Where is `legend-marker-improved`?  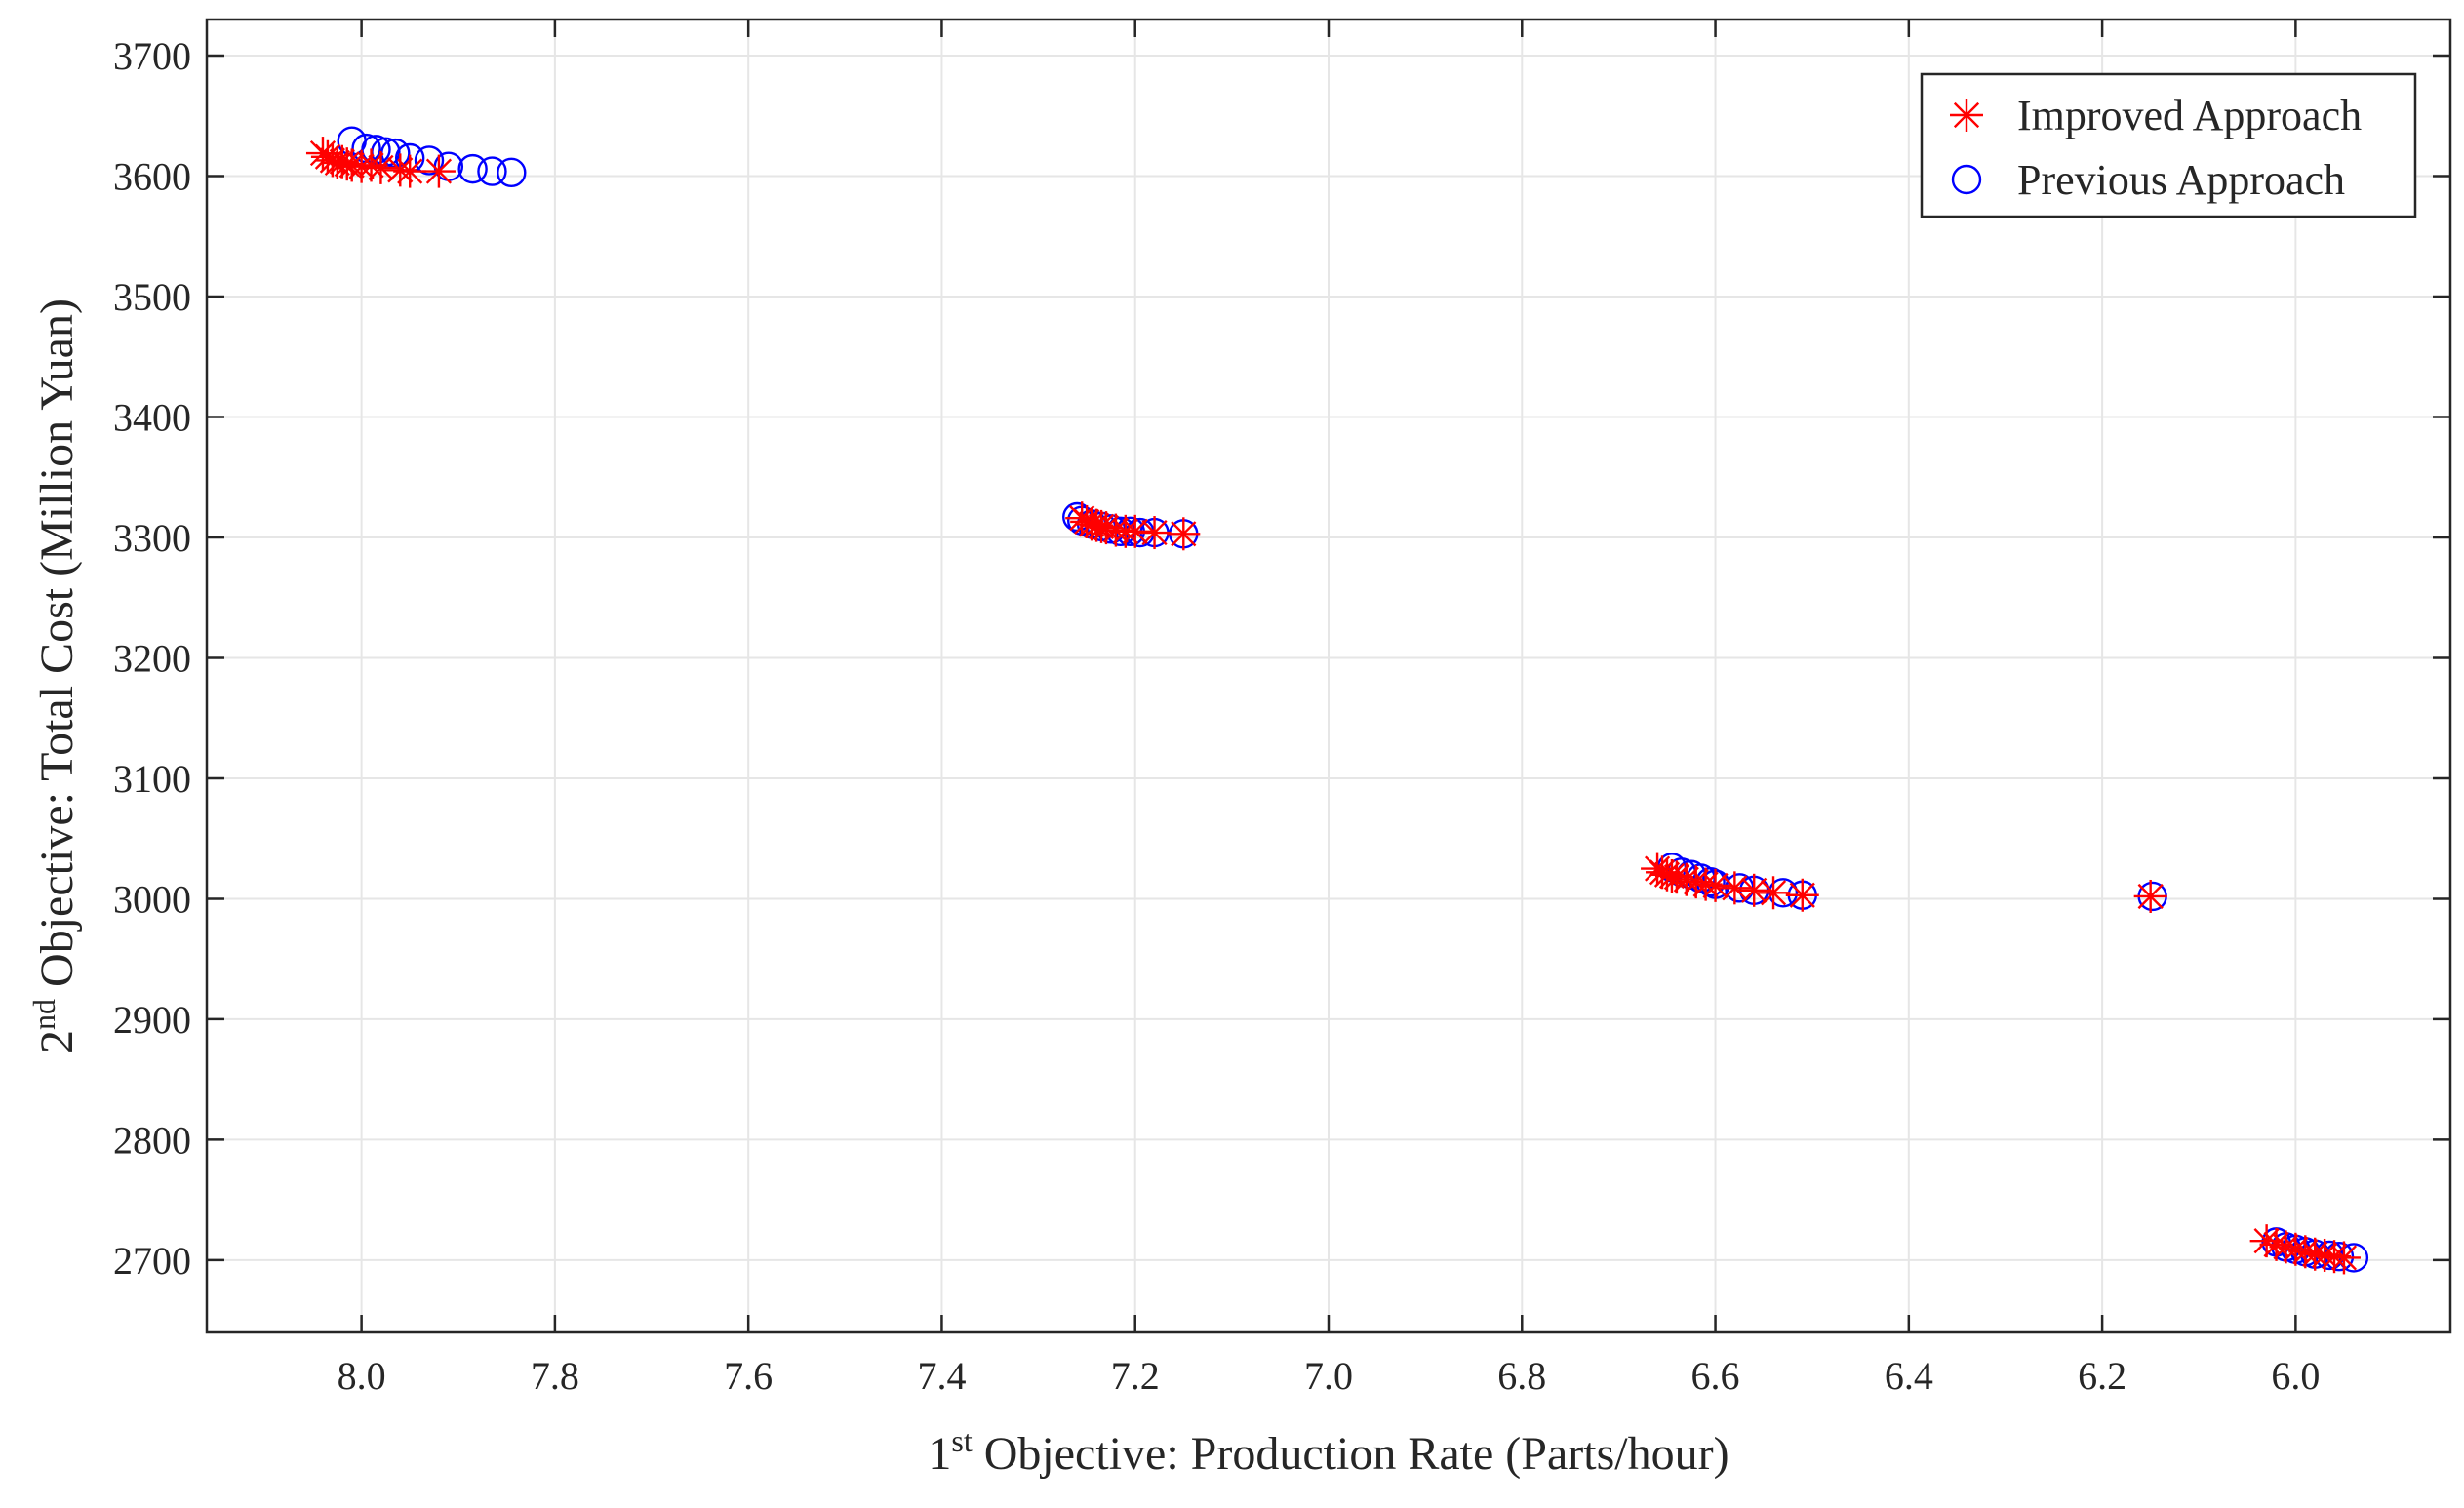 legend-marker-improved is located at coordinates (1966, 115).